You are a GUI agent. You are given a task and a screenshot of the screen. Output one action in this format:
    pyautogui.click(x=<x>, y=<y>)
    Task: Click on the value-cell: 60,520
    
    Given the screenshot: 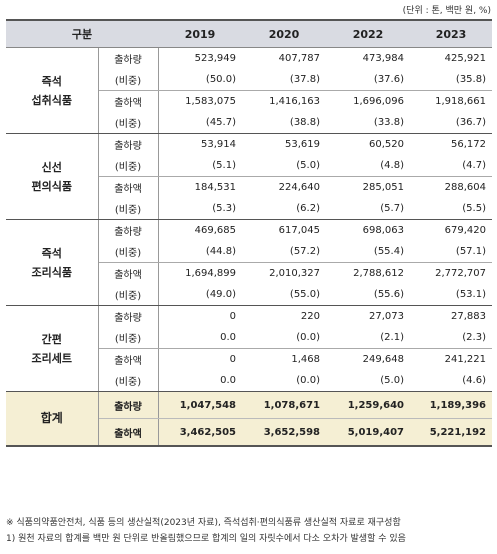 What is the action you would take?
    pyautogui.click(x=386, y=144)
    